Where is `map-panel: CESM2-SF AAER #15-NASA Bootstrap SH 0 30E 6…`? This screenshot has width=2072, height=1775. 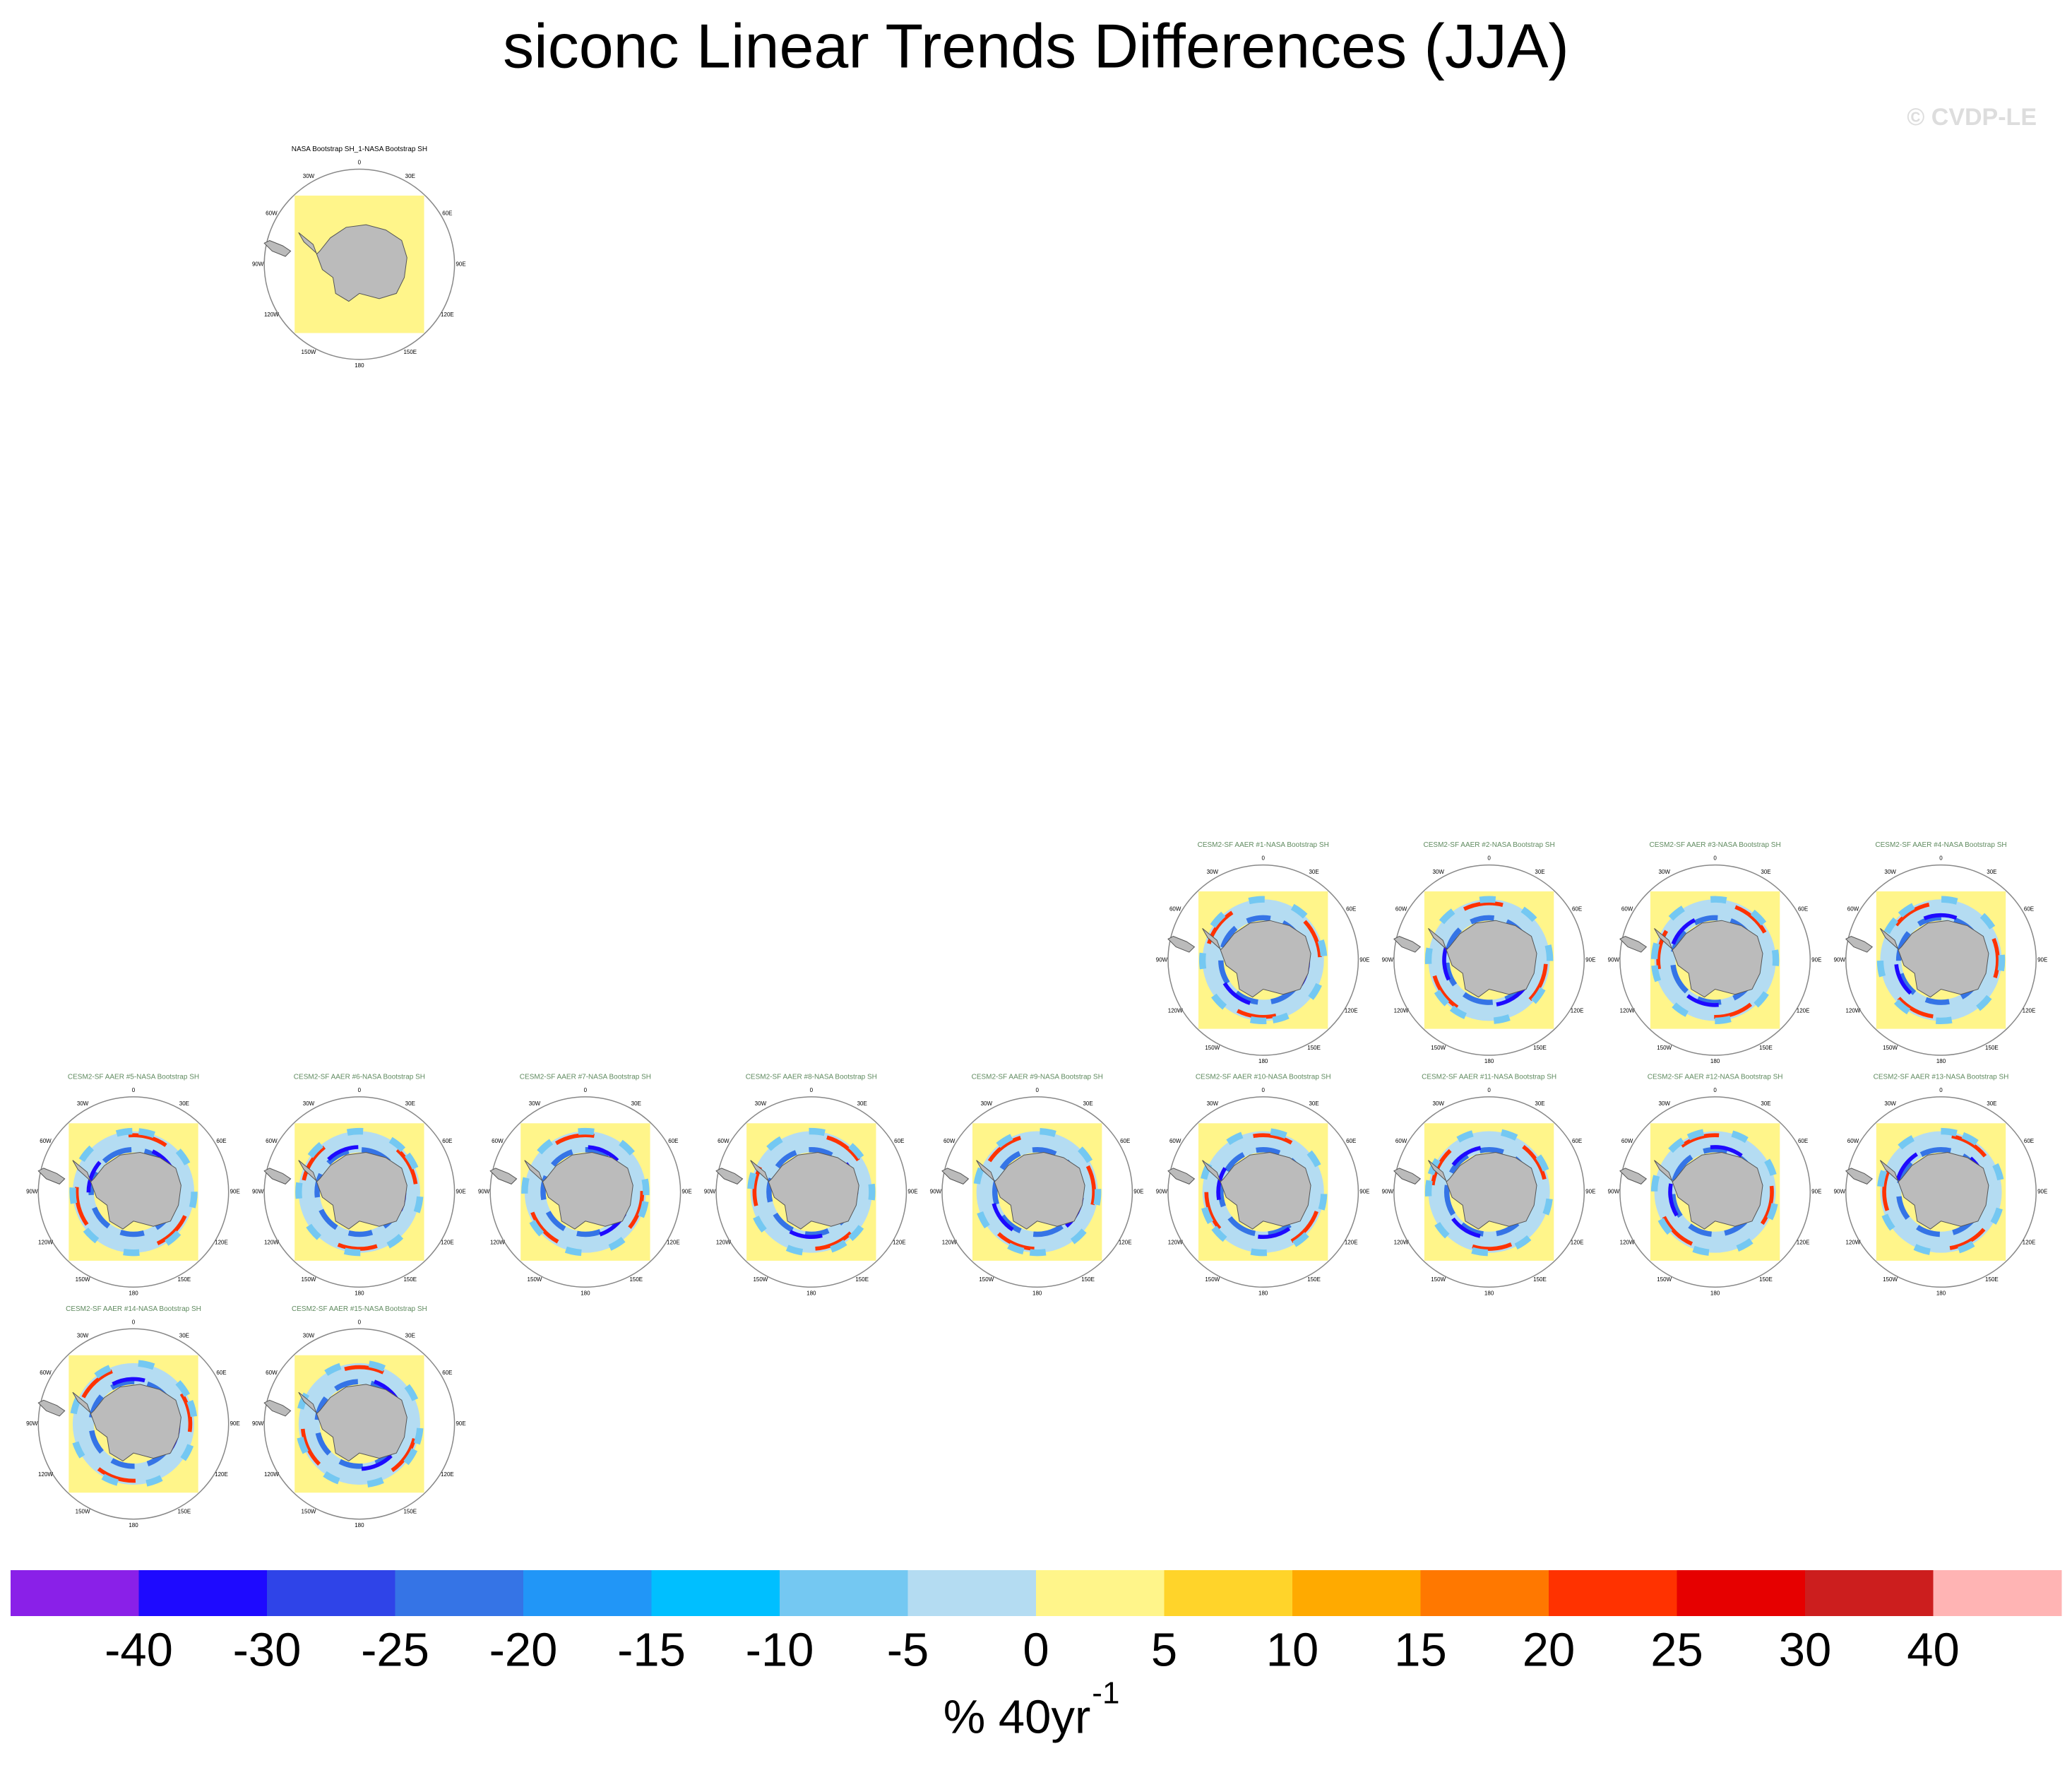 map-panel: CESM2-SF AAER #15-NASA Bootstrap SH 0 30E 6… is located at coordinates (359, 1416).